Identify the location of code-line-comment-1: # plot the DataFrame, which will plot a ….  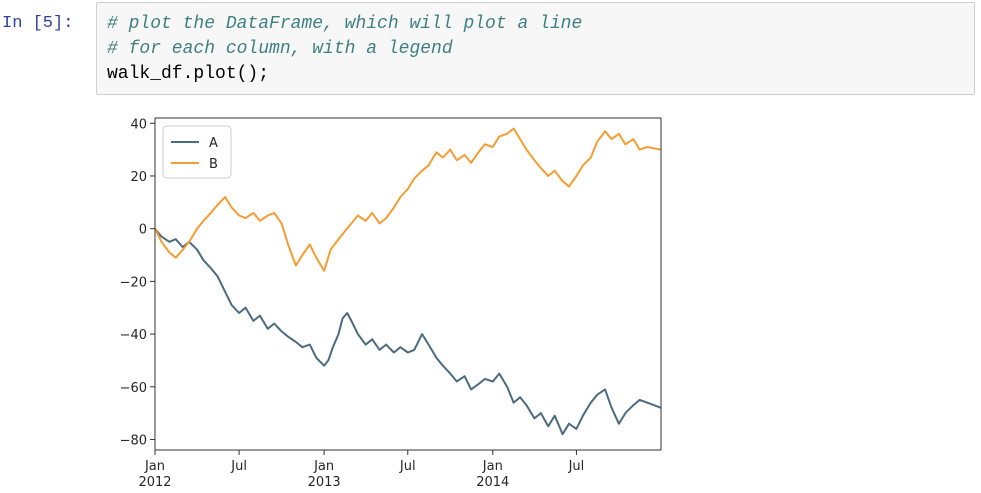
(345, 24).